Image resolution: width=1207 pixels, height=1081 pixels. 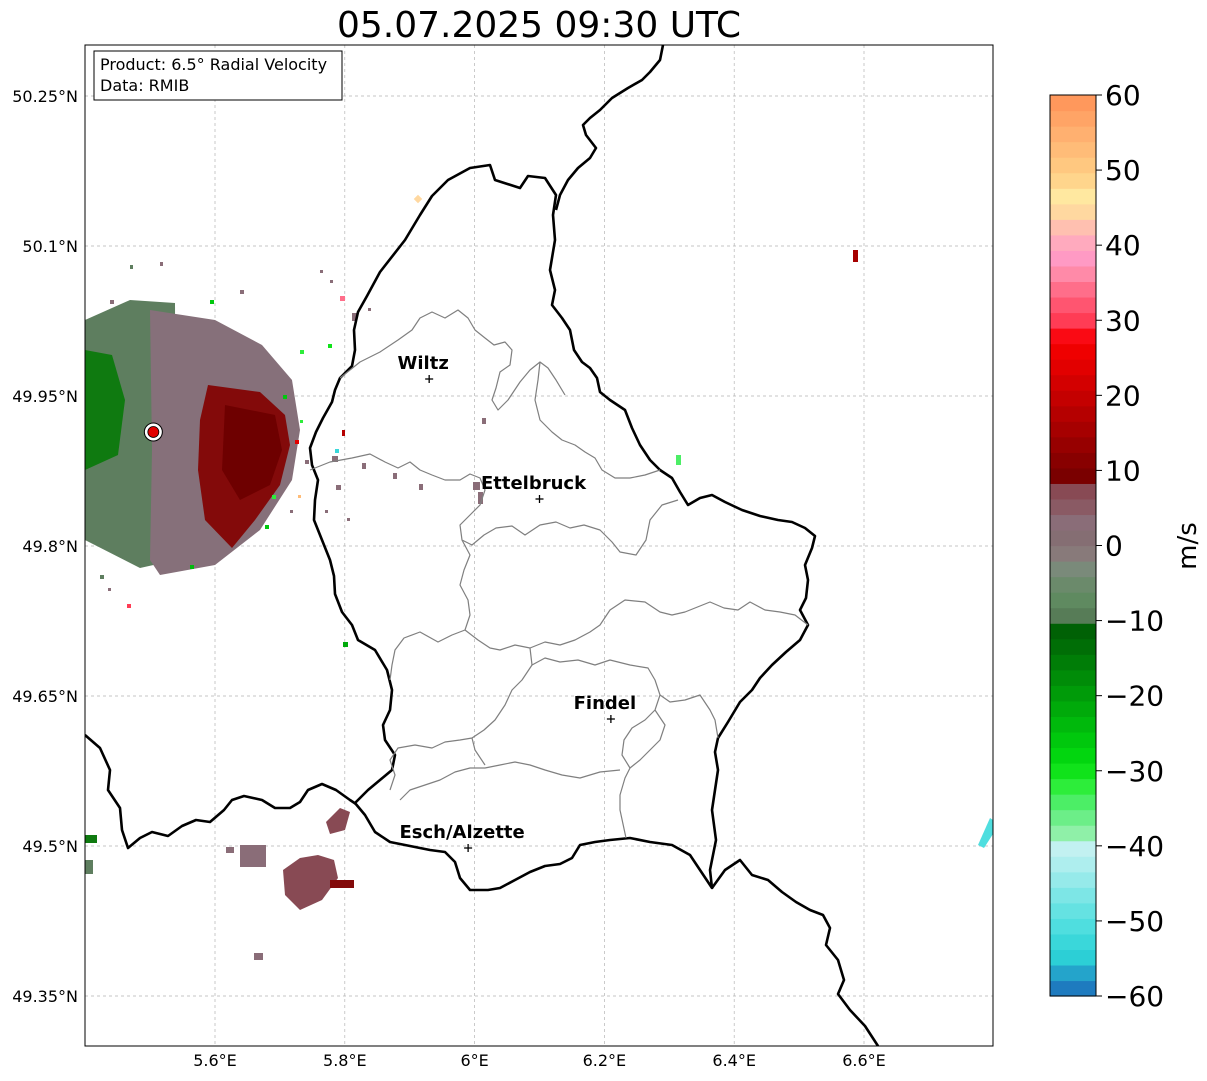 I want to click on colorbar-tick-label: −10, so click(x=1134, y=621).